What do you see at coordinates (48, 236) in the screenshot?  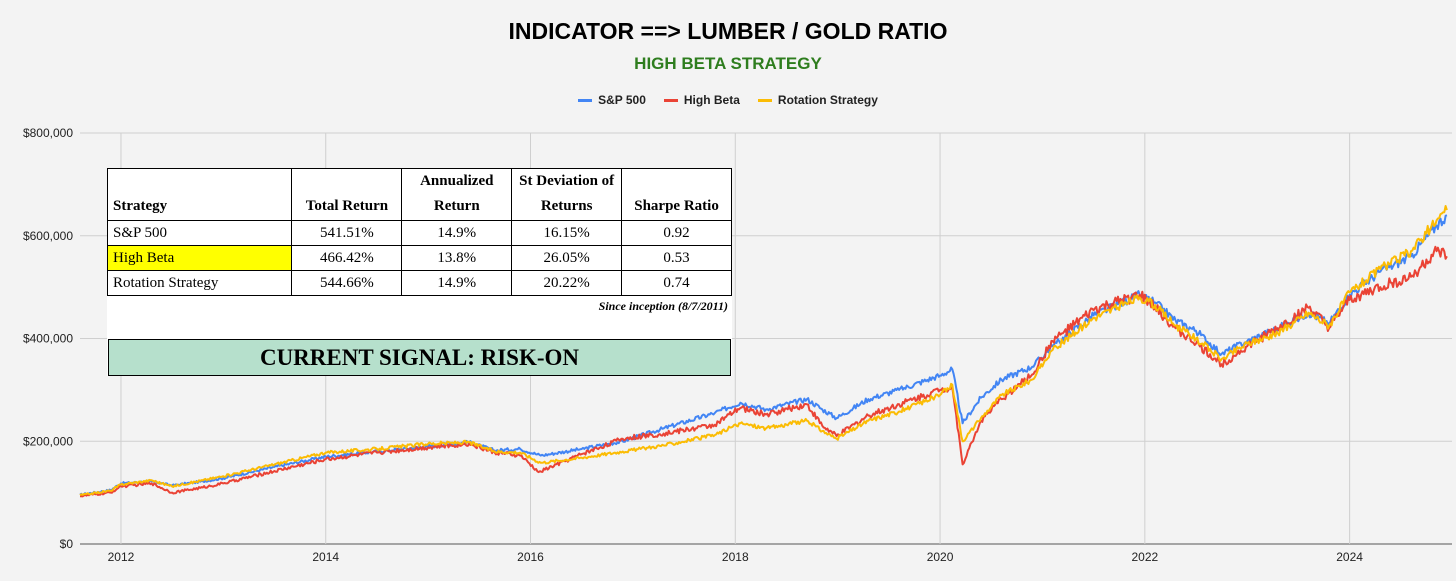 I see `y-tick-label: $600,000` at bounding box center [48, 236].